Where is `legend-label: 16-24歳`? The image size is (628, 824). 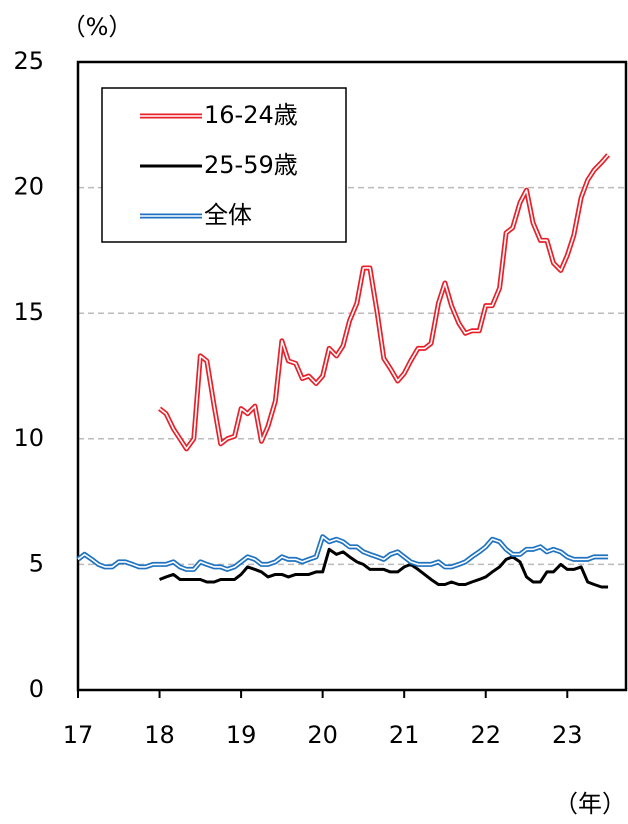 legend-label: 16-24歳 is located at coordinates (251, 115).